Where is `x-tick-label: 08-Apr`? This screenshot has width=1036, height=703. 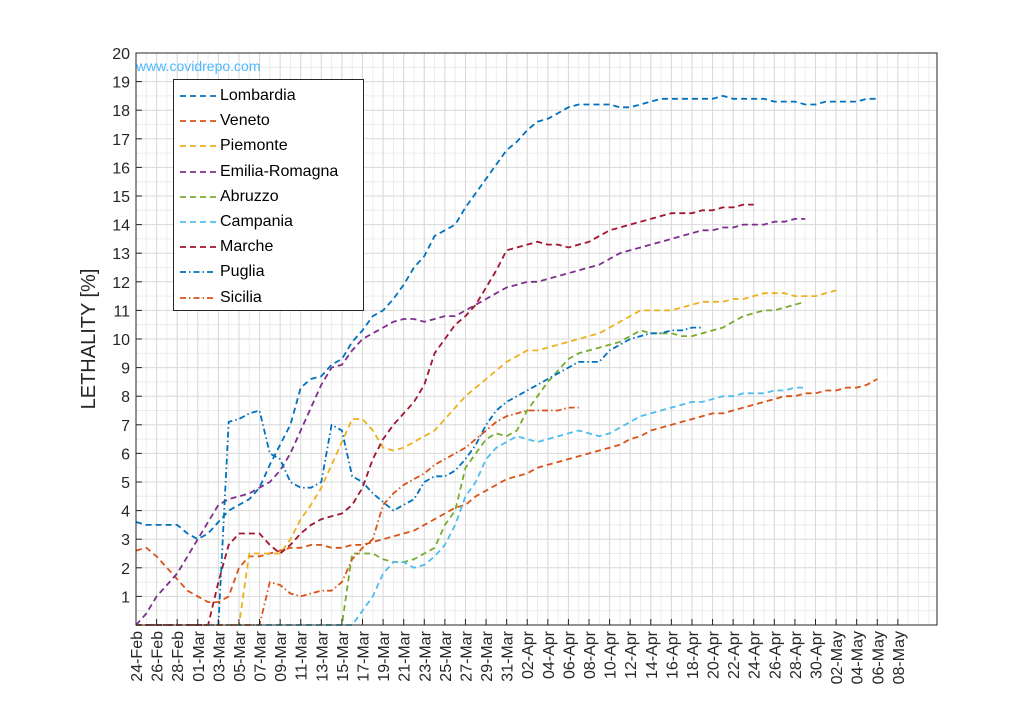 x-tick-label: 08-Apr is located at coordinates (590, 654).